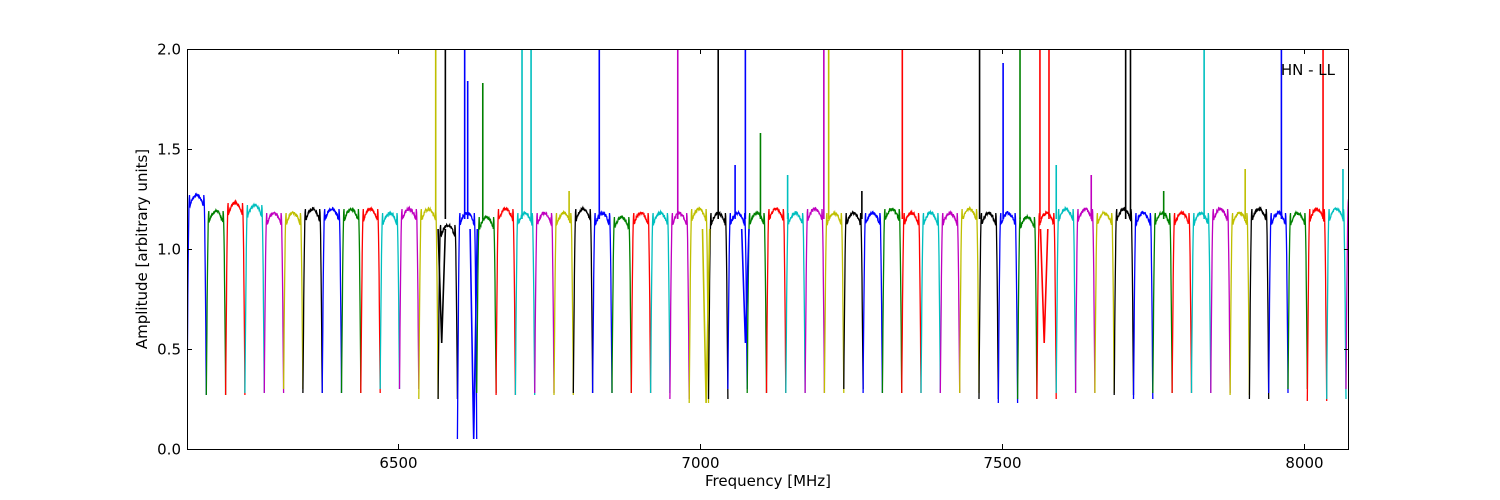  What do you see at coordinates (700, 463) in the screenshot?
I see `x-tick-label: 7000` at bounding box center [700, 463].